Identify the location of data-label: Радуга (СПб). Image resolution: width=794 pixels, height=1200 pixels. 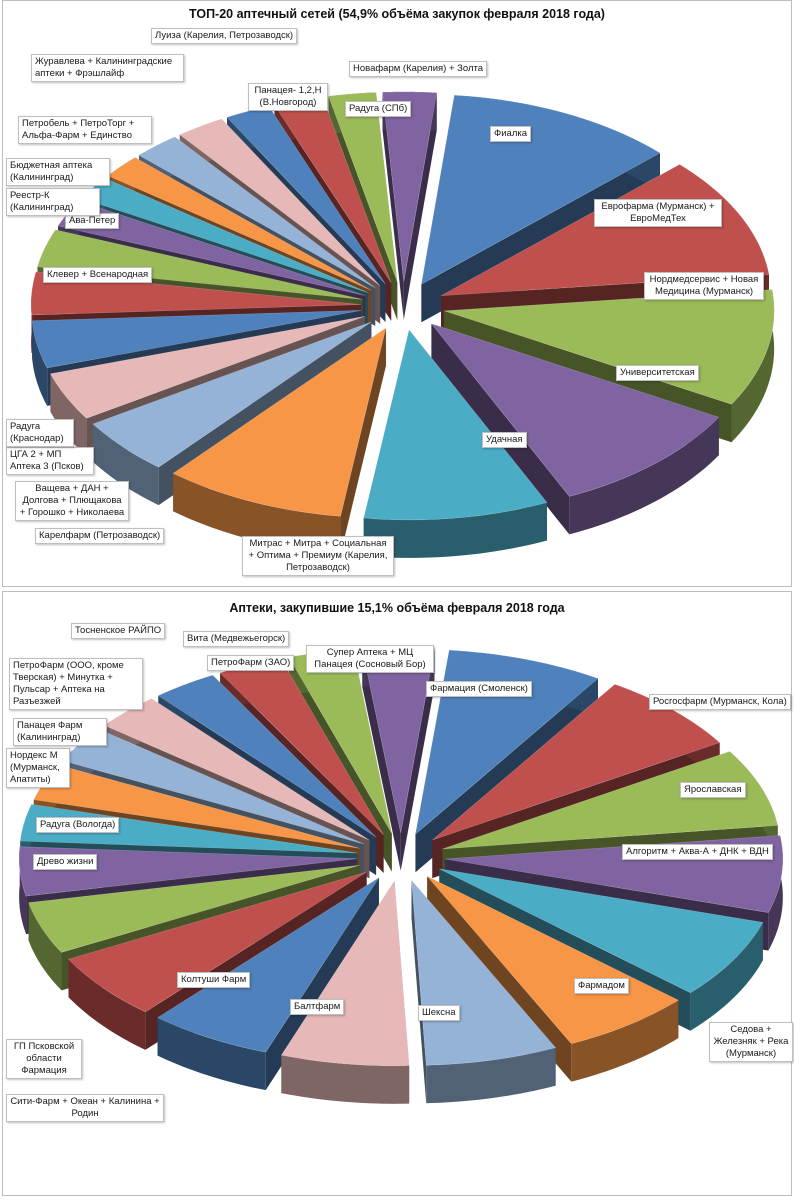
(378, 109).